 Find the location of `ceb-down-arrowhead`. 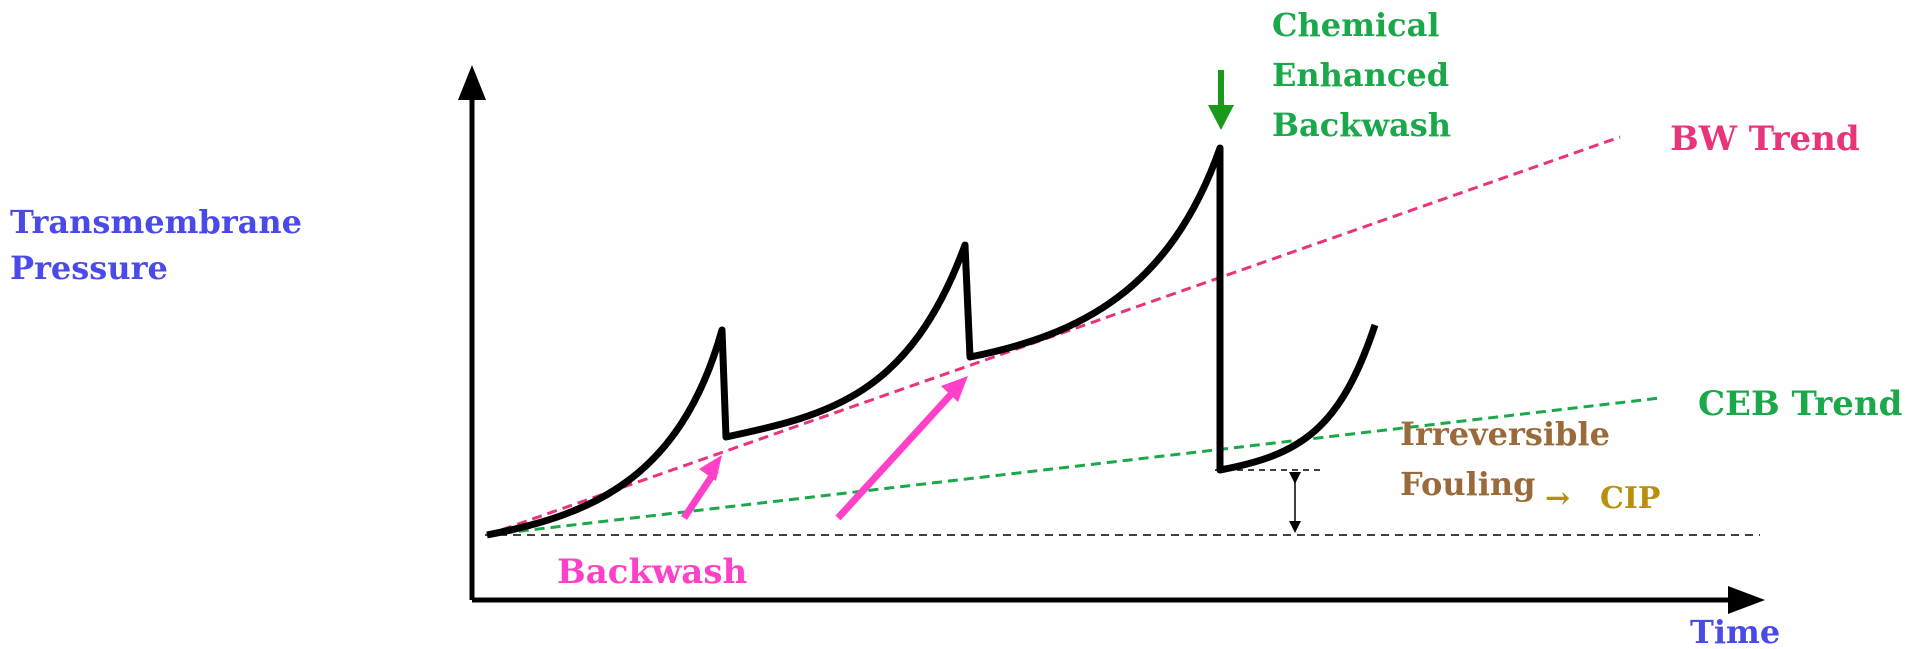

ceb-down-arrowhead is located at coordinates (1221, 117).